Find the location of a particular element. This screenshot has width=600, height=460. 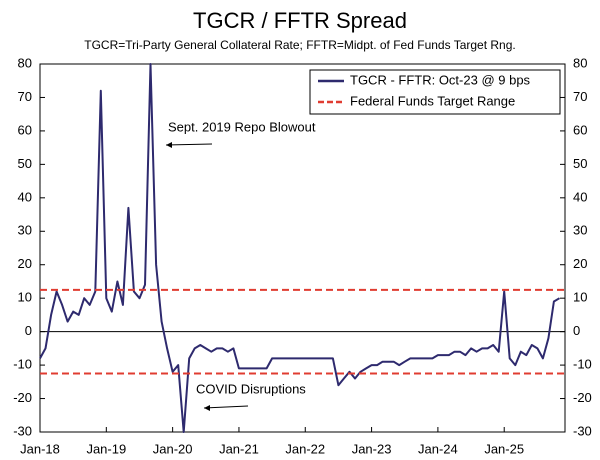

y-tick-label: 0 is located at coordinates (28, 330).